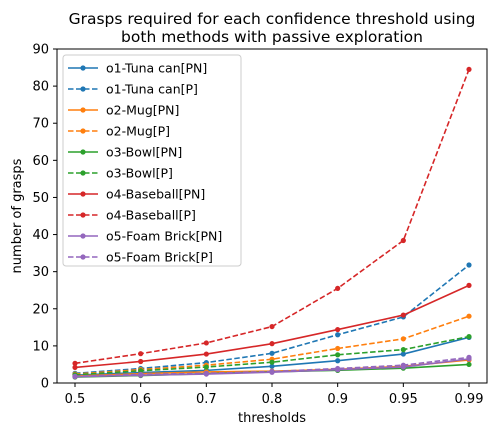  Describe the element at coordinates (144, 152) in the screenshot. I see `legend-label: o3-Bowl[PN]` at that location.